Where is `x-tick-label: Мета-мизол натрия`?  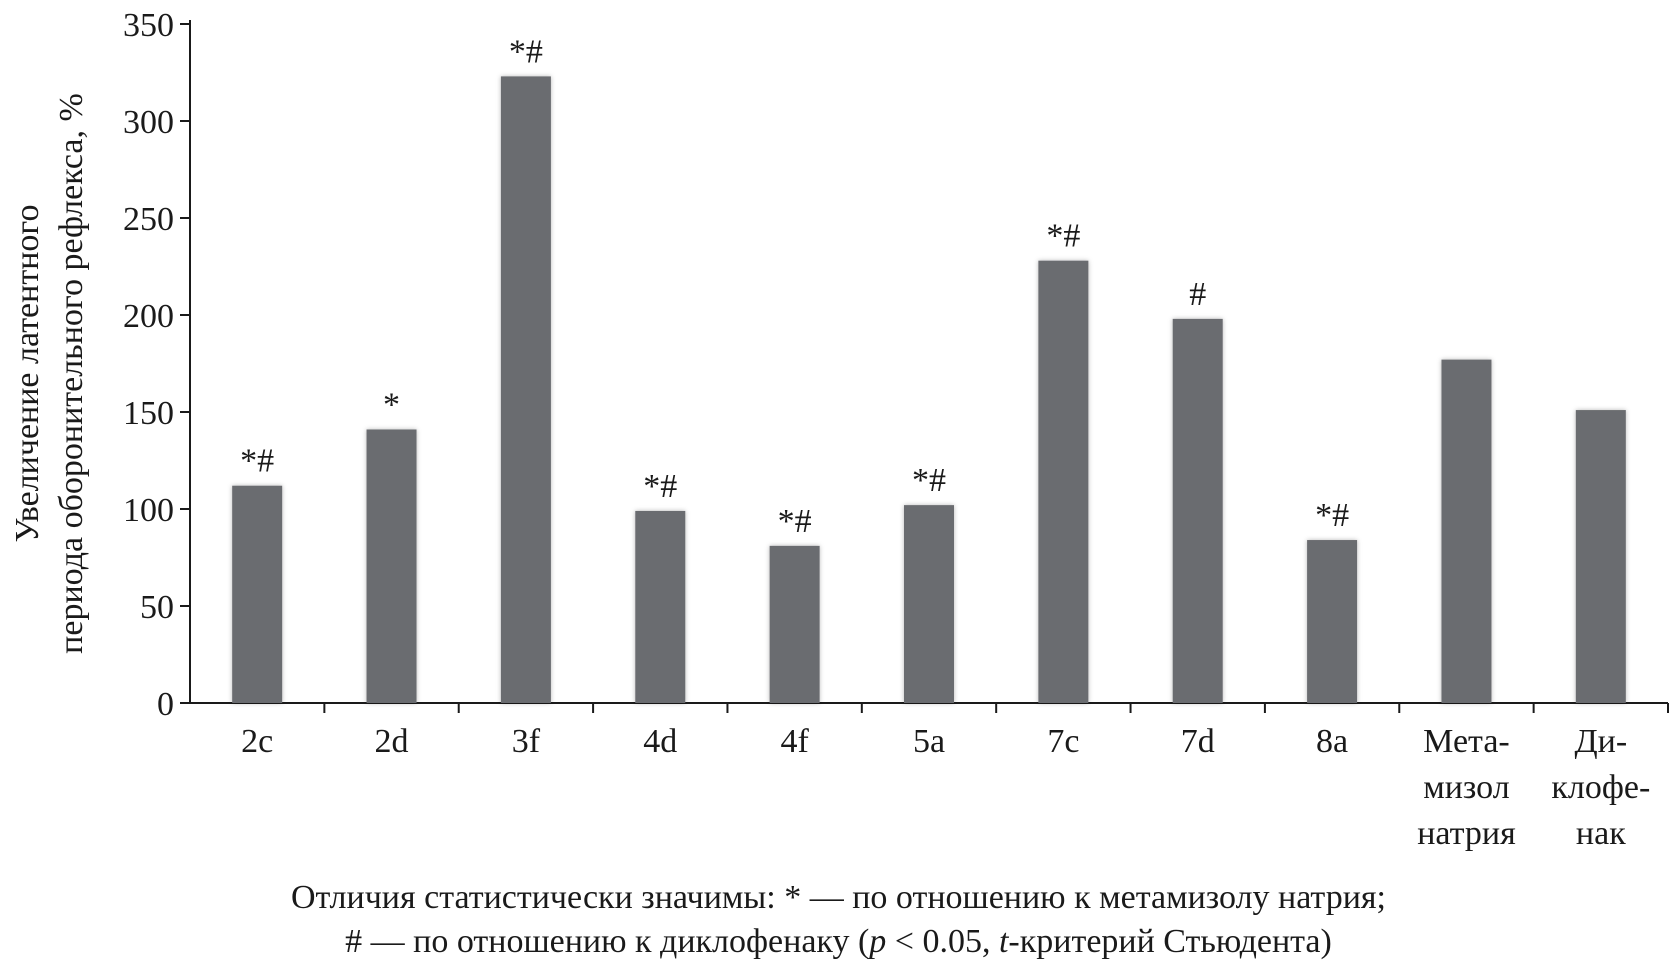 x-tick-label: Мета-мизол натрия is located at coordinates (1466, 787).